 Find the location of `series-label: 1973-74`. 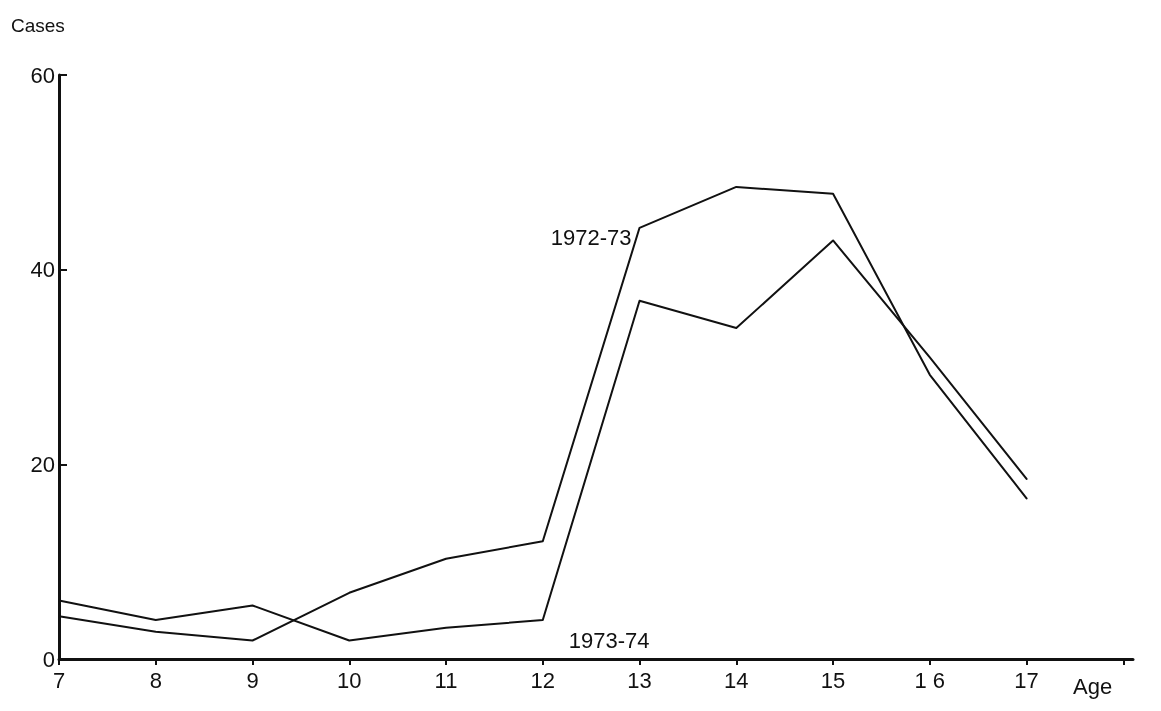

series-label: 1973-74 is located at coordinates (609, 640).